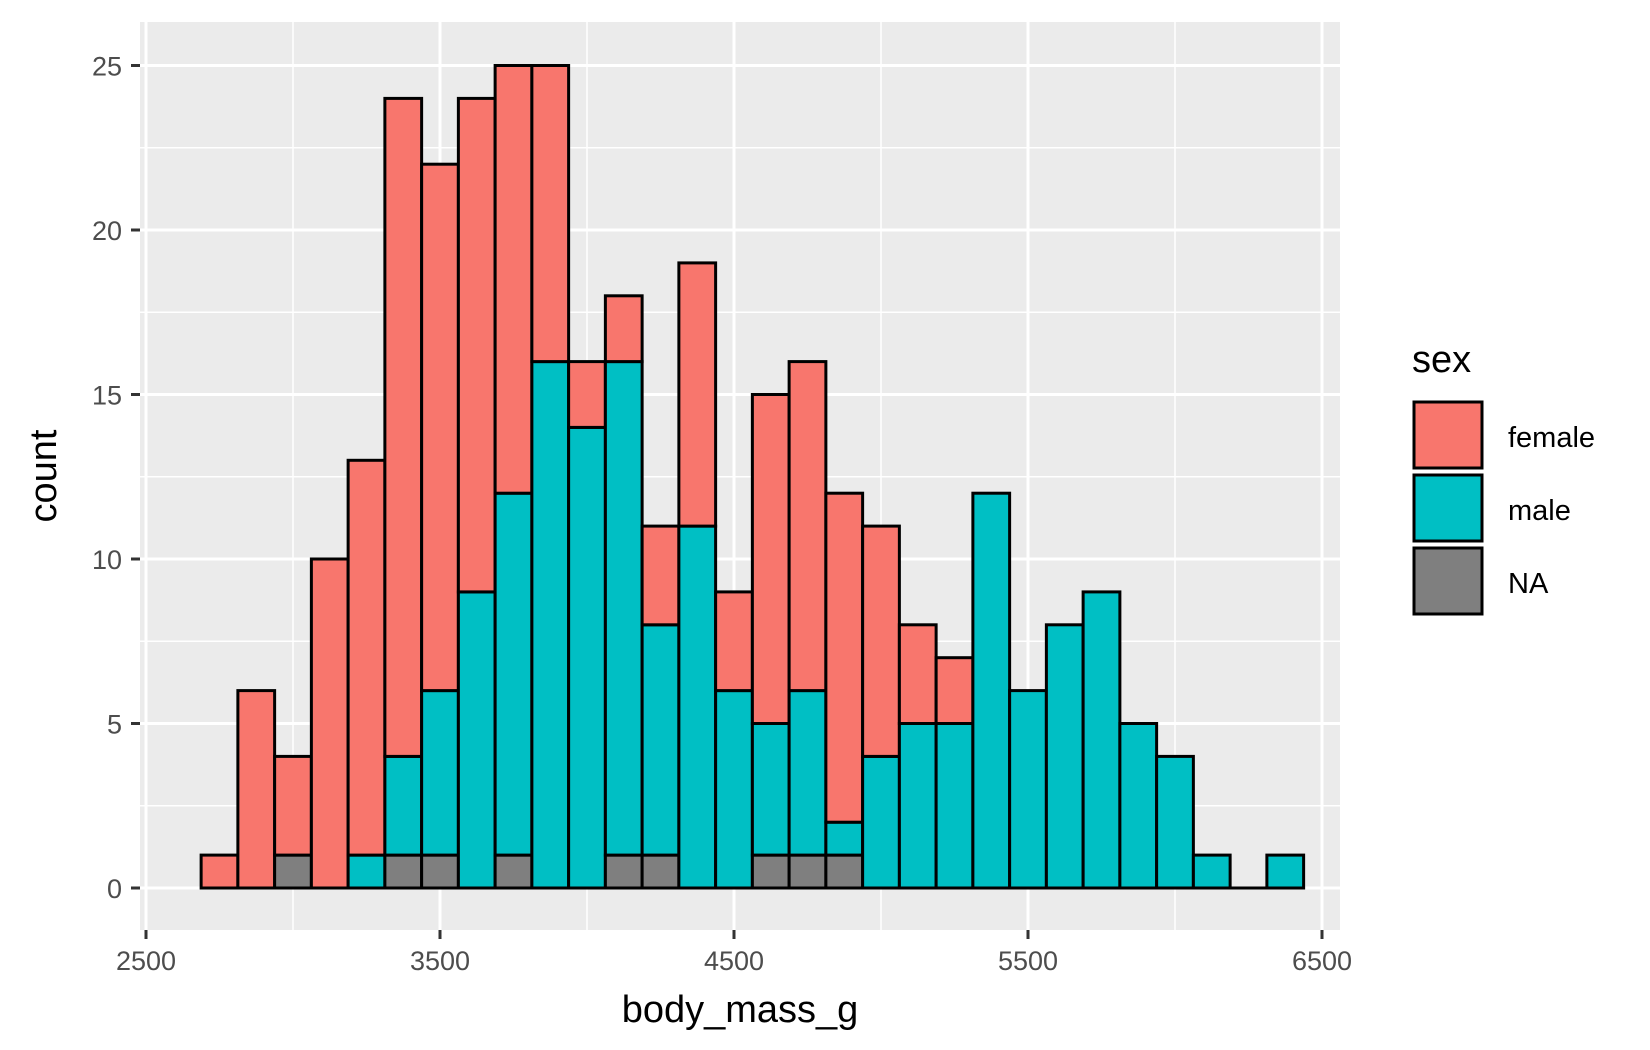 The height and width of the screenshot is (1050, 1650). What do you see at coordinates (114, 725) in the screenshot?
I see `y-tick-label: 5` at bounding box center [114, 725].